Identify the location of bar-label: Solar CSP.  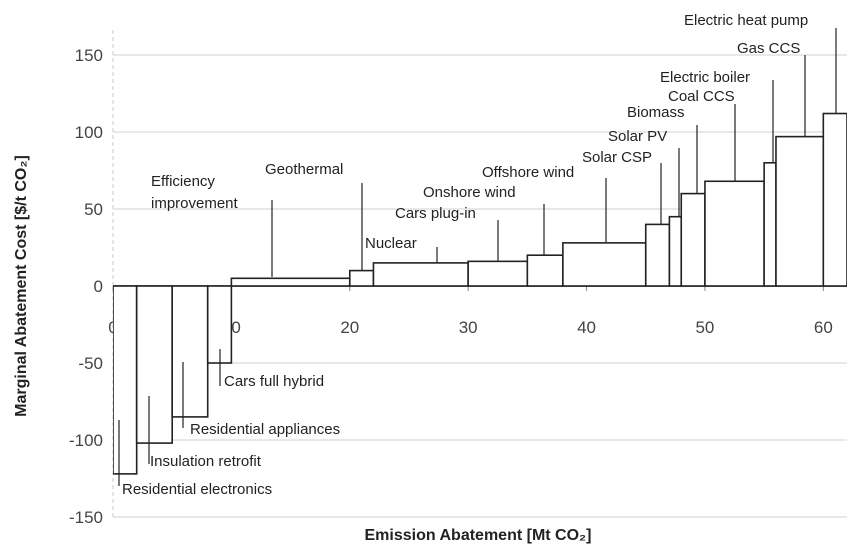
(617, 157).